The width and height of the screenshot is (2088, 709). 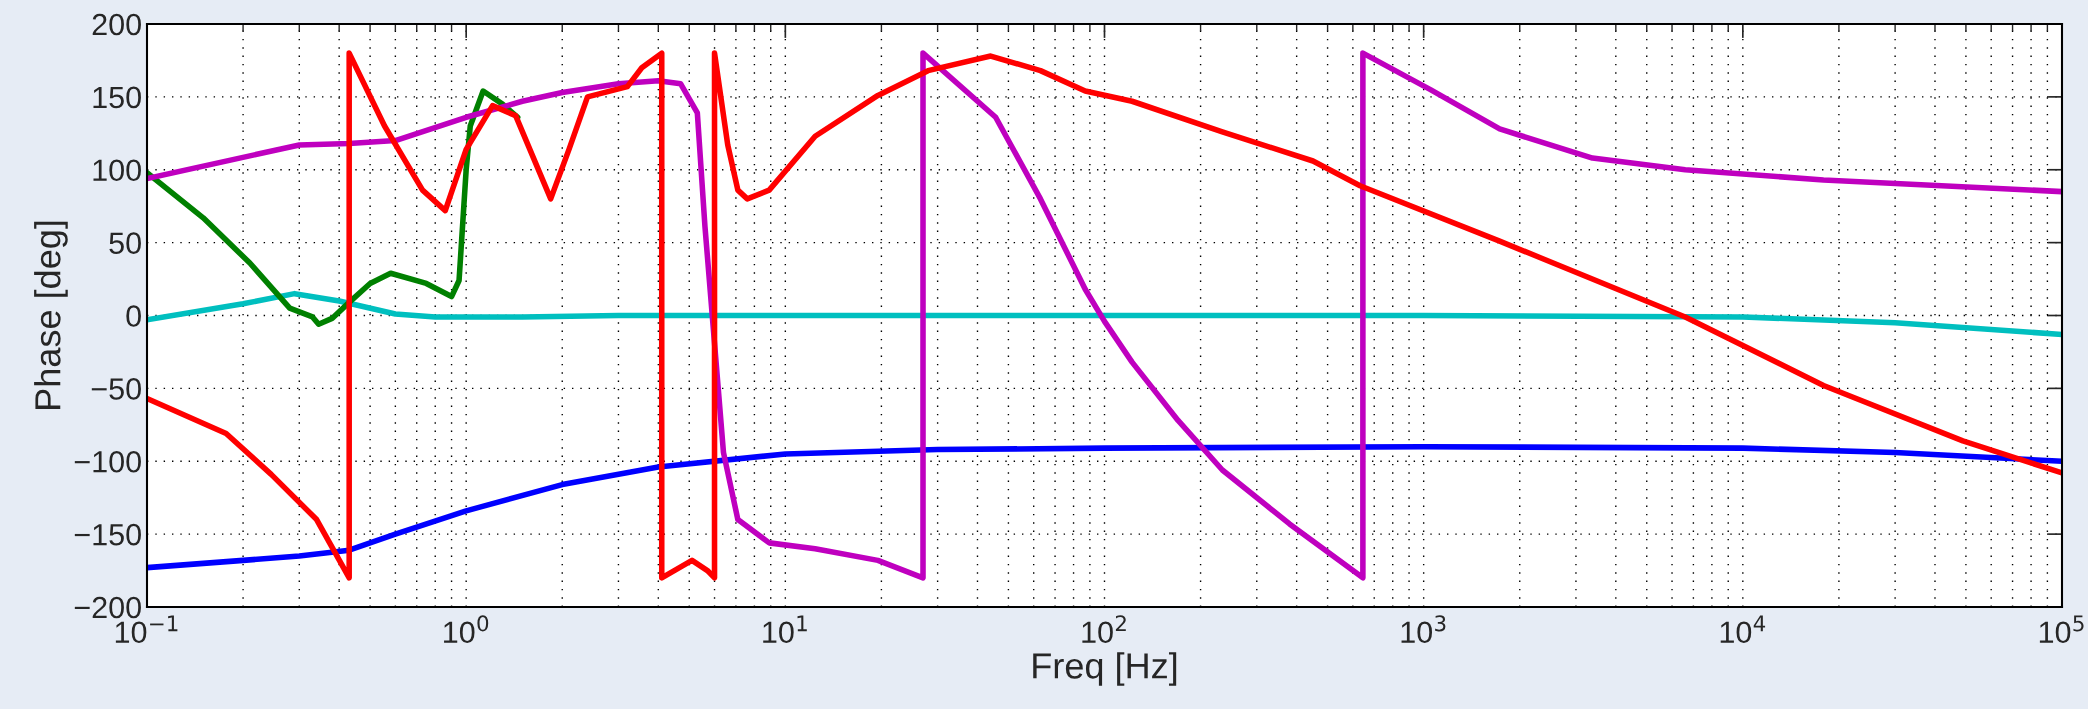 I want to click on y-axis-title: Phase [deg], so click(x=51, y=315).